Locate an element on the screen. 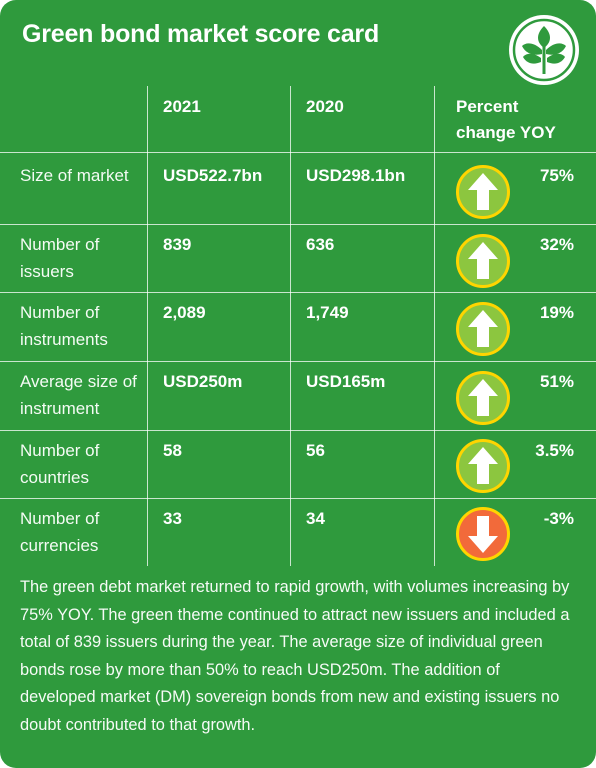 Image resolution: width=596 pixels, height=768 pixels. row-value-current: USD522.7bn is located at coordinates (213, 175).